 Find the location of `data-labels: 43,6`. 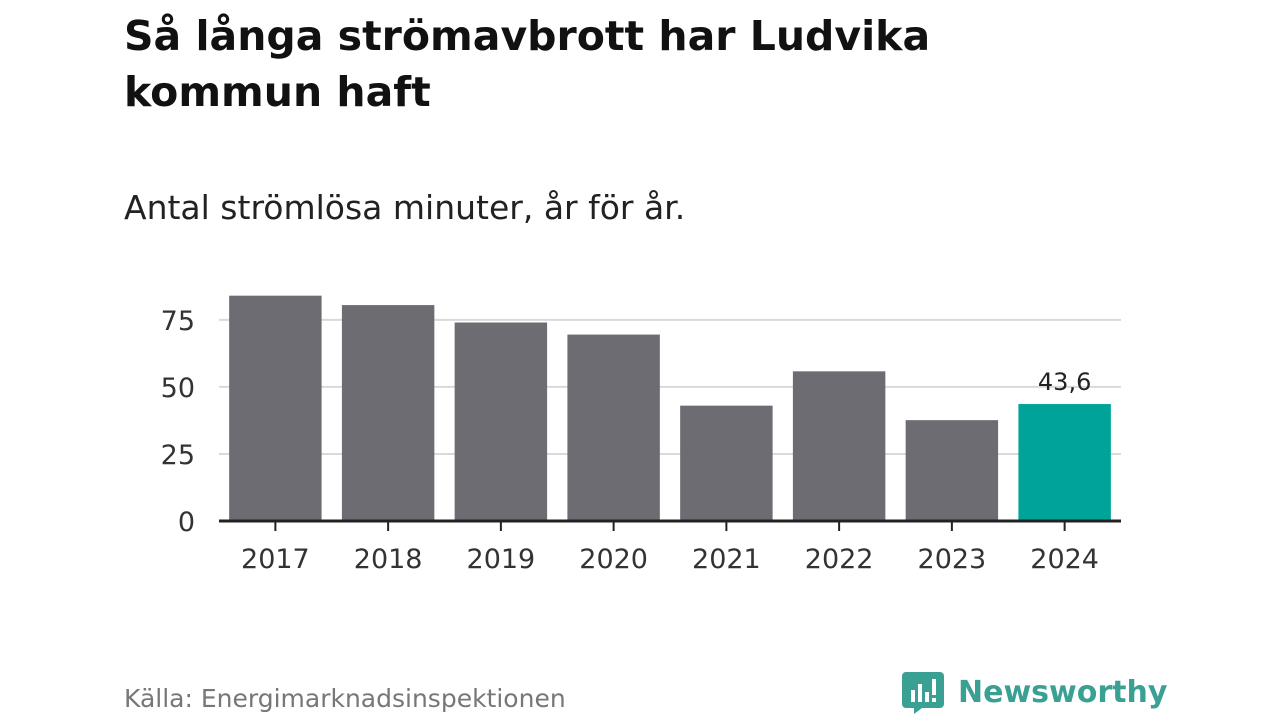

data-labels: 43,6 is located at coordinates (1064, 382).